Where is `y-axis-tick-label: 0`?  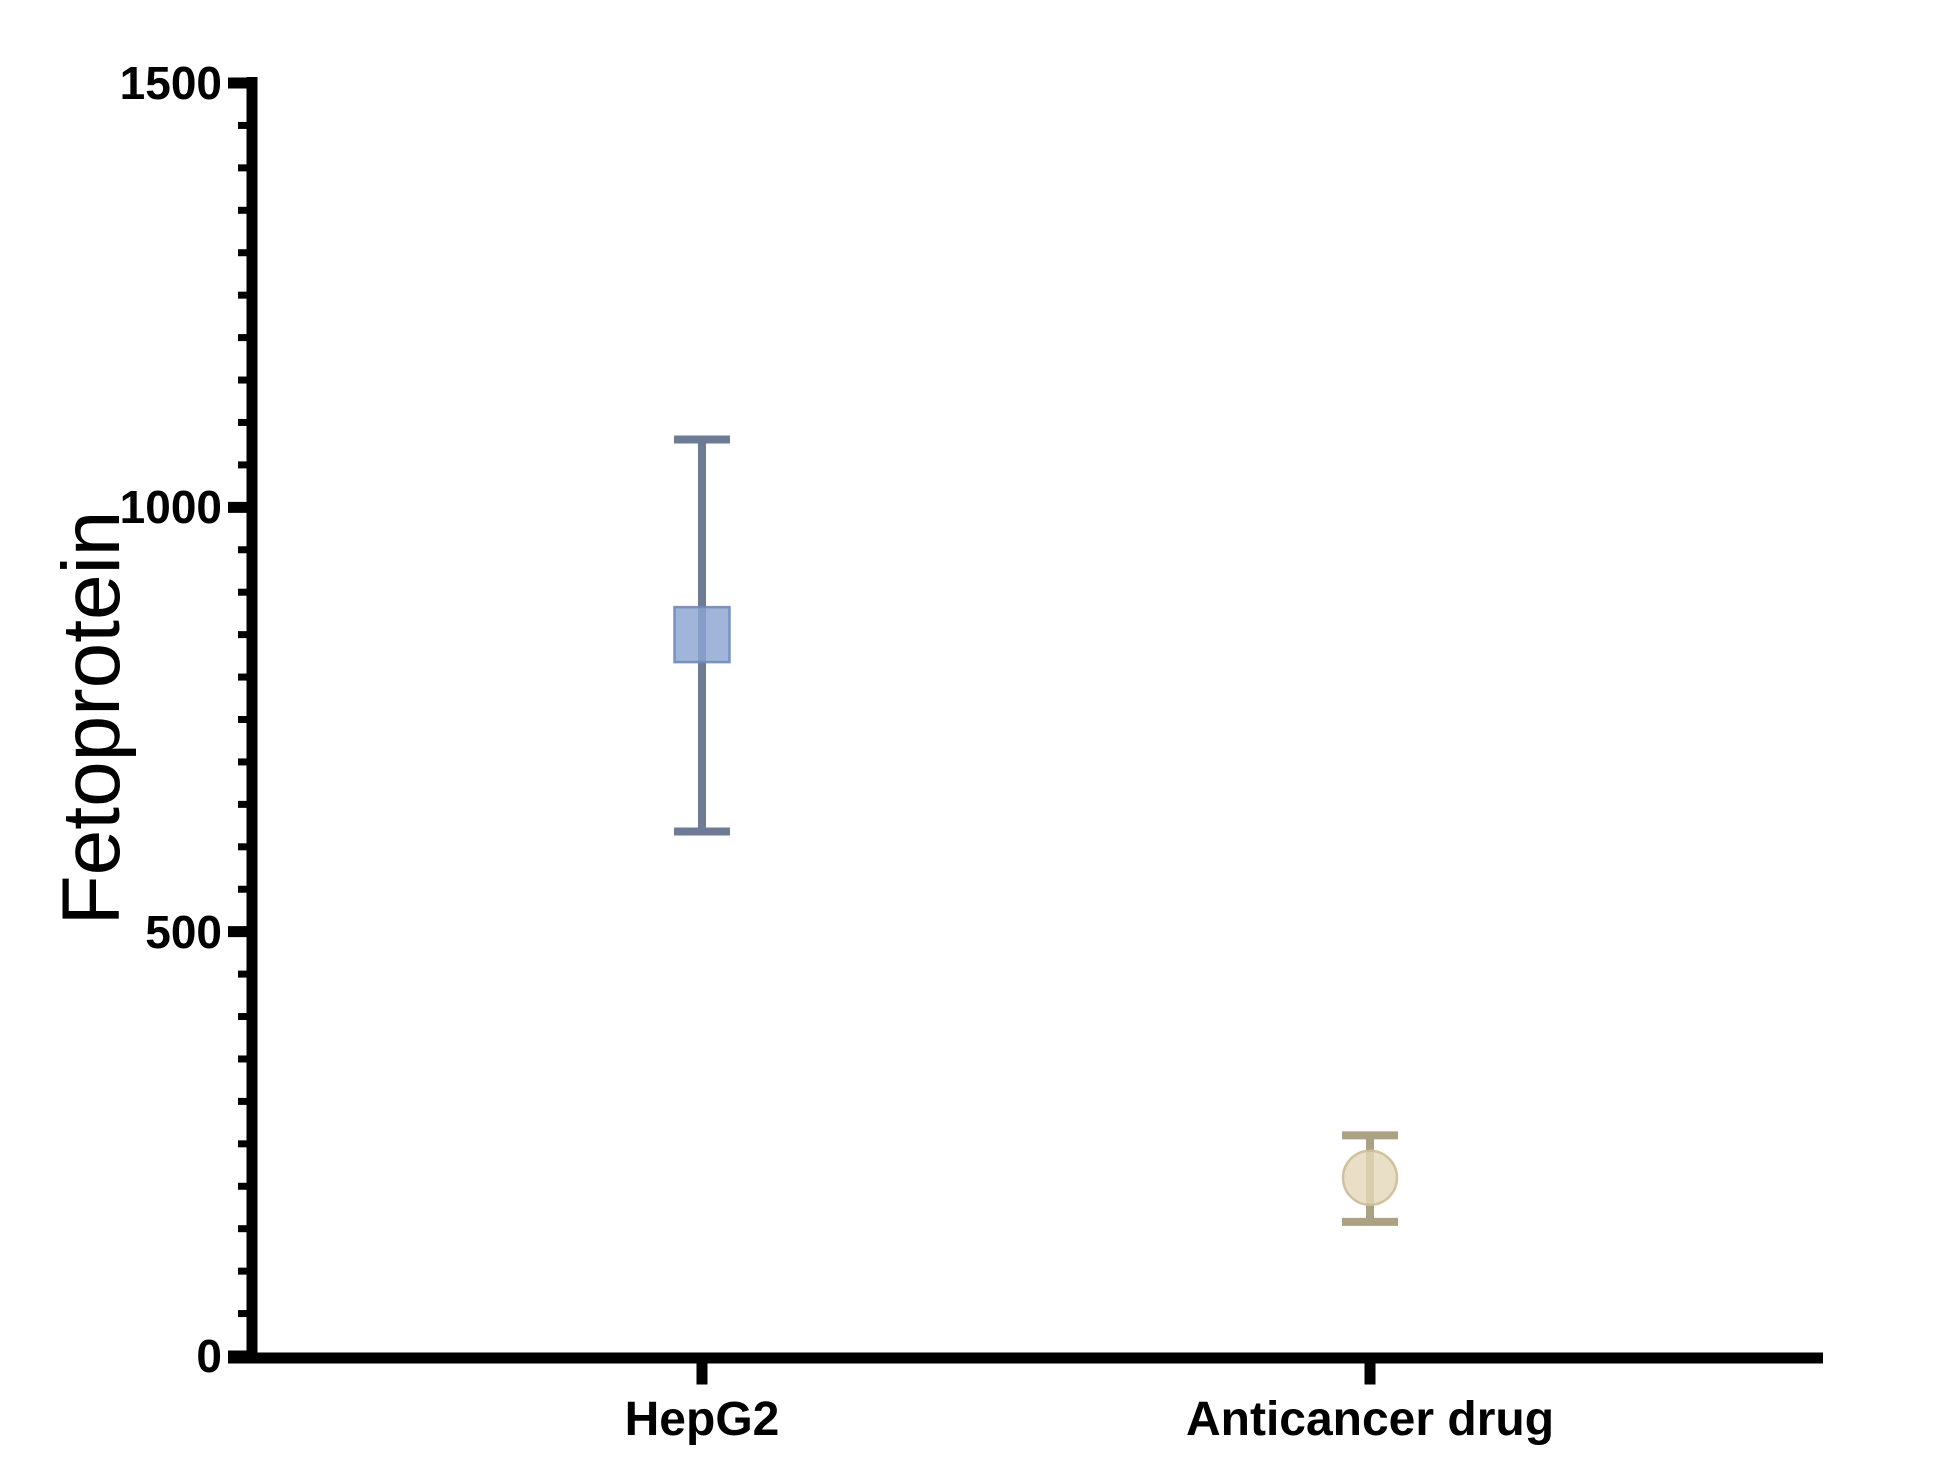
y-axis-tick-label: 0 is located at coordinates (209, 1356).